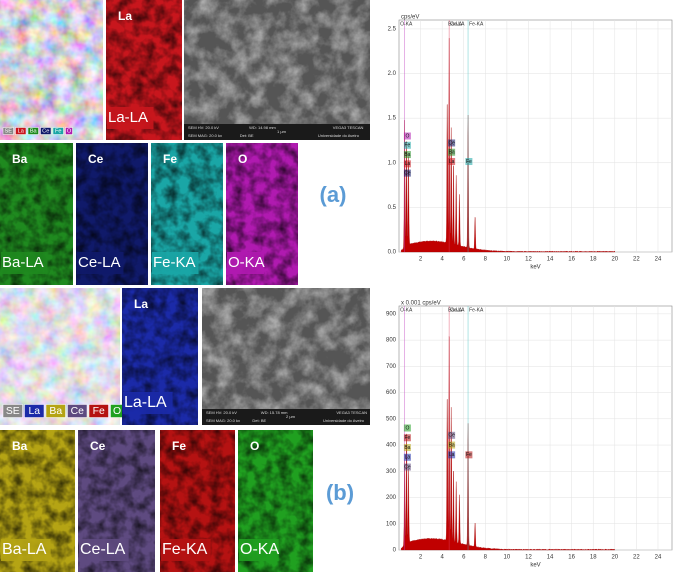  What do you see at coordinates (51, 70) in the screenshot?
I see `composite-overlay` at bounding box center [51, 70].